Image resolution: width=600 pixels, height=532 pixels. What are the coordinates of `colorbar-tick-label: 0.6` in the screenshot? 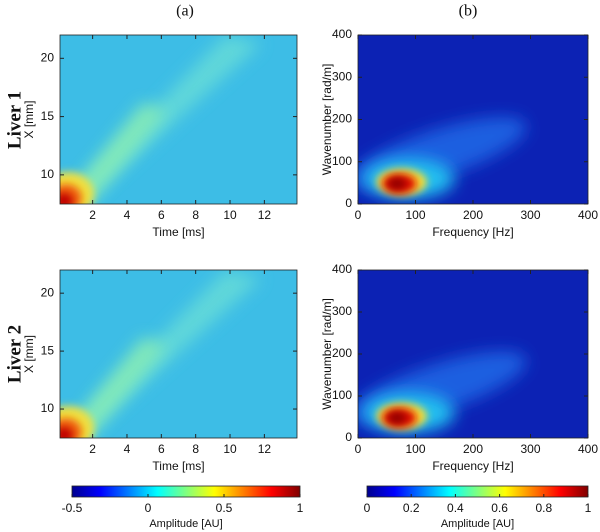 It's located at (499, 508).